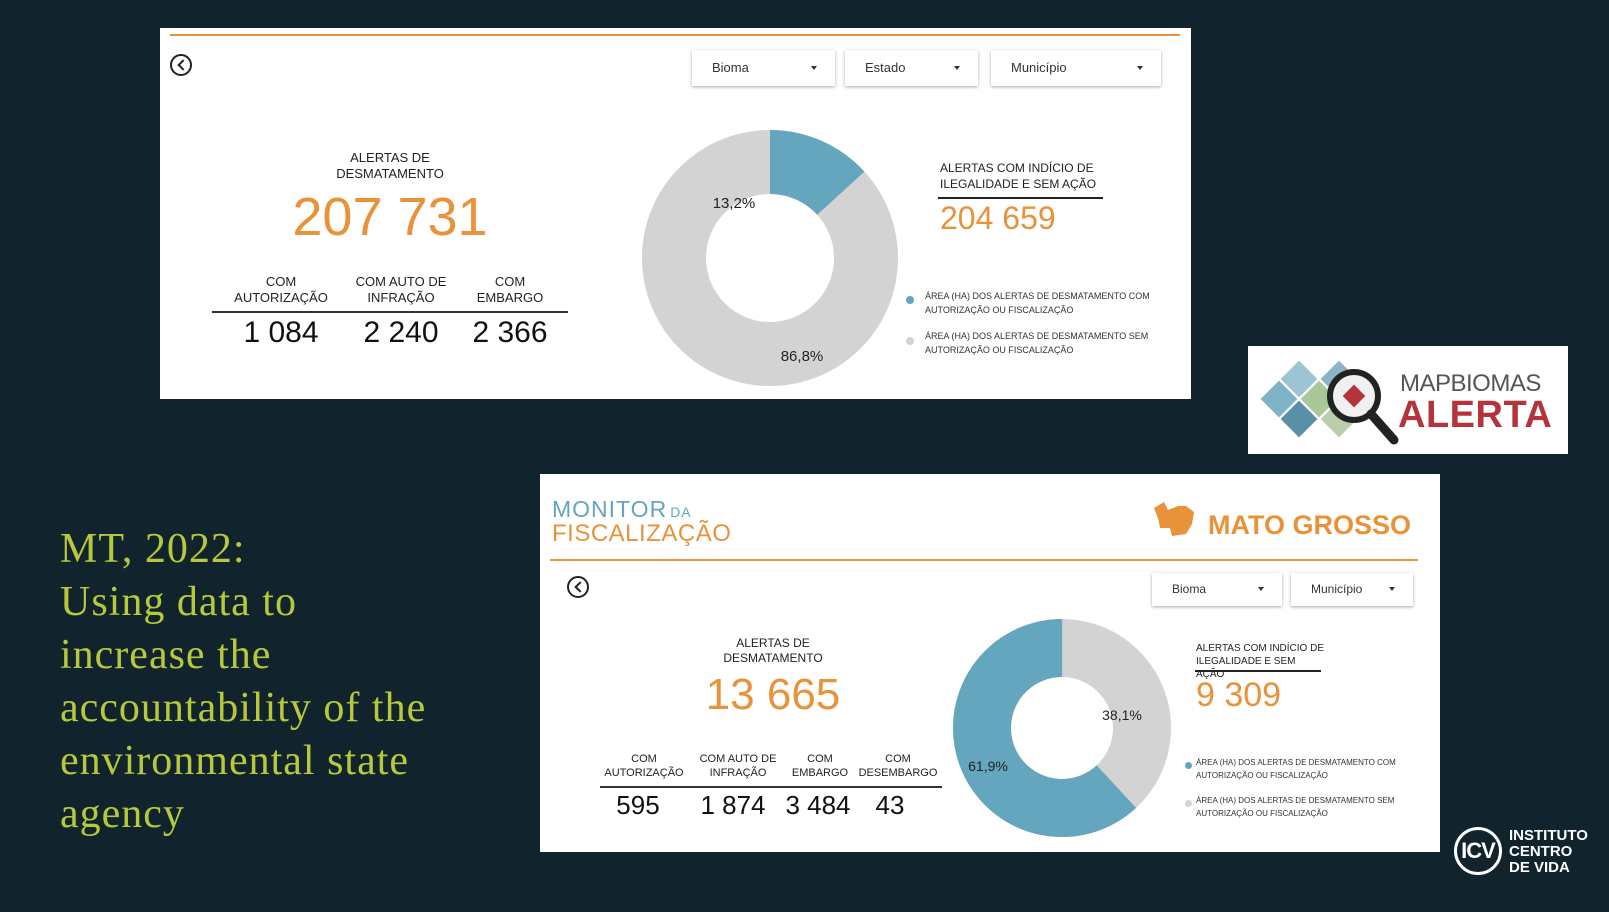 The image size is (1609, 912). What do you see at coordinates (1470, 383) in the screenshot?
I see `mapbiomas-text-line1: MAPBIOMAS` at bounding box center [1470, 383].